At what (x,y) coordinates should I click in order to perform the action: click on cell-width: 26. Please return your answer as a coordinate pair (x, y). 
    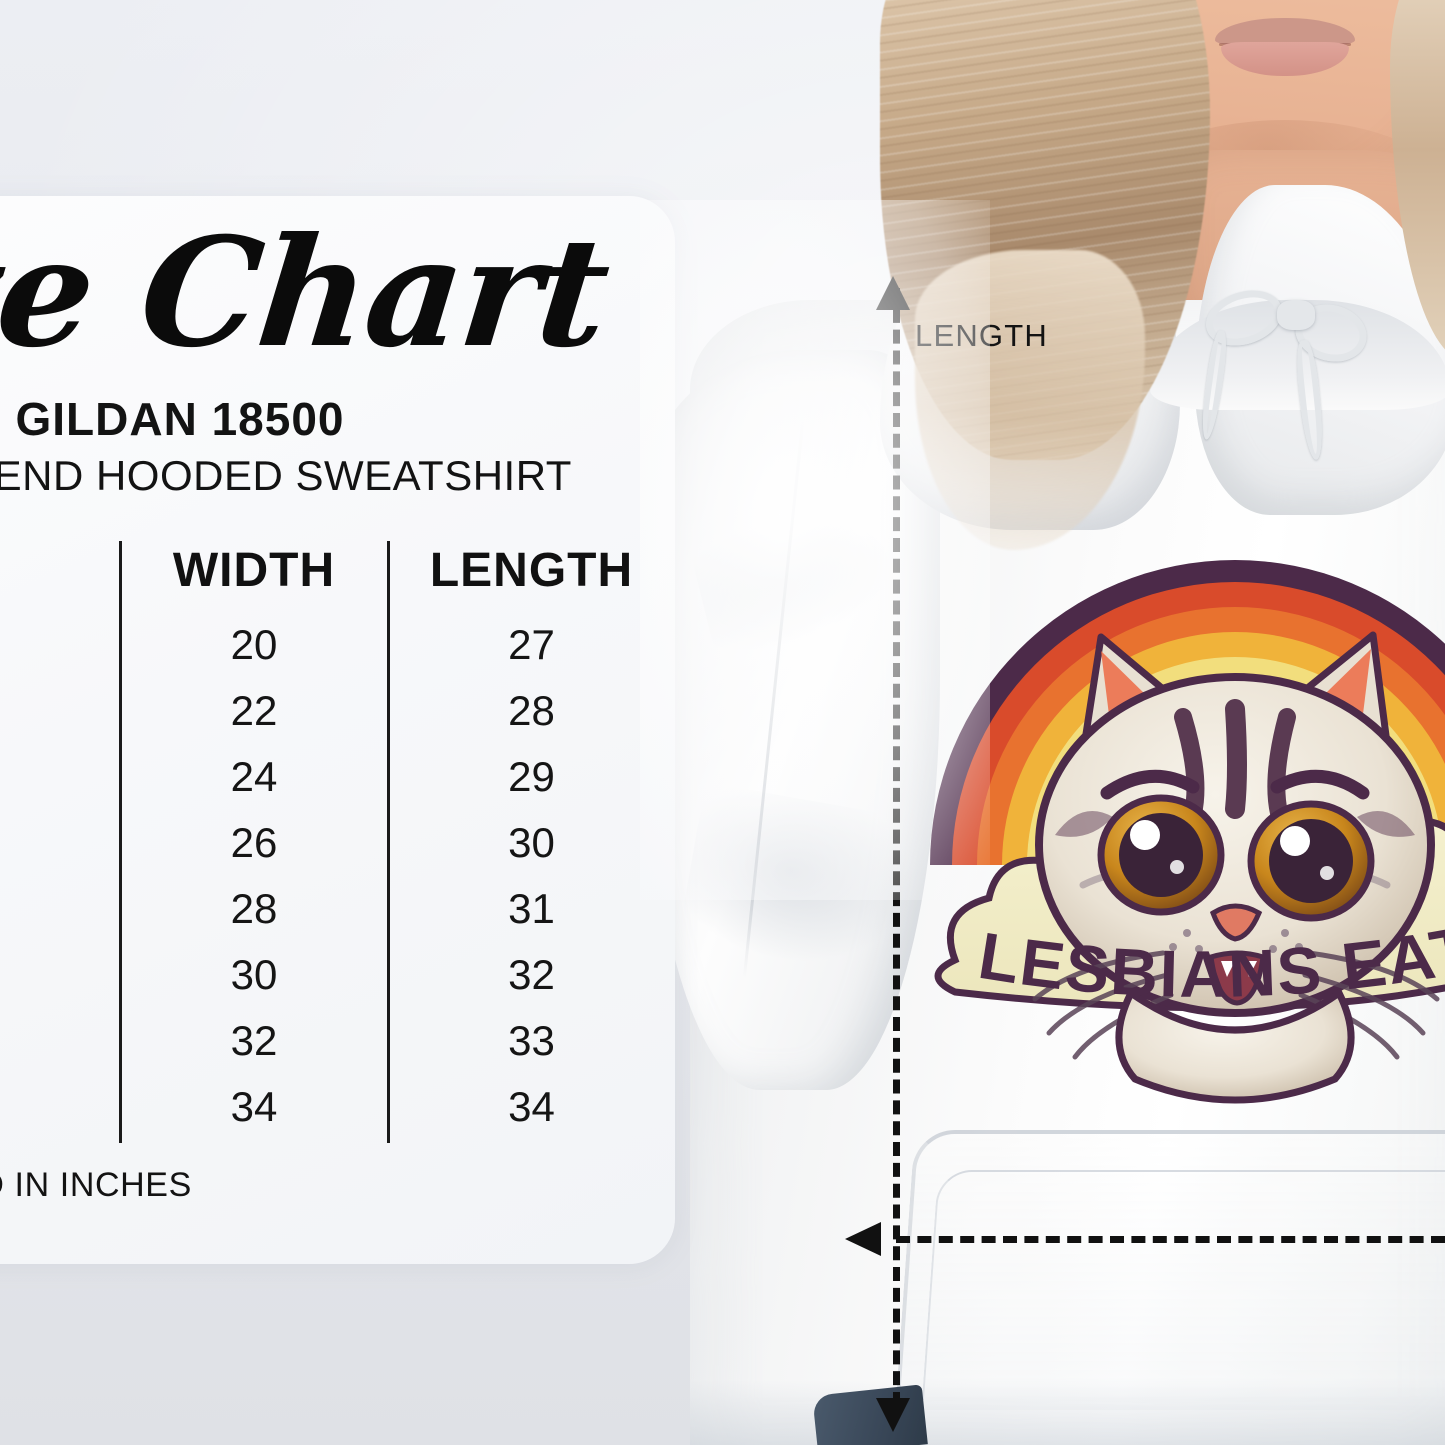
    Looking at the image, I should click on (254, 842).